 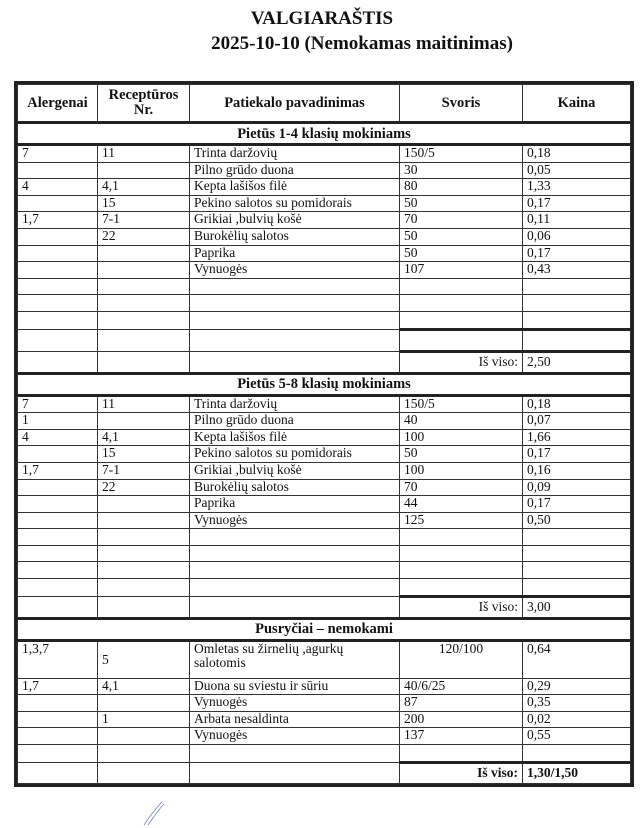 What do you see at coordinates (294, 487) in the screenshot?
I see `dish-cell: Burokėlių salotos` at bounding box center [294, 487].